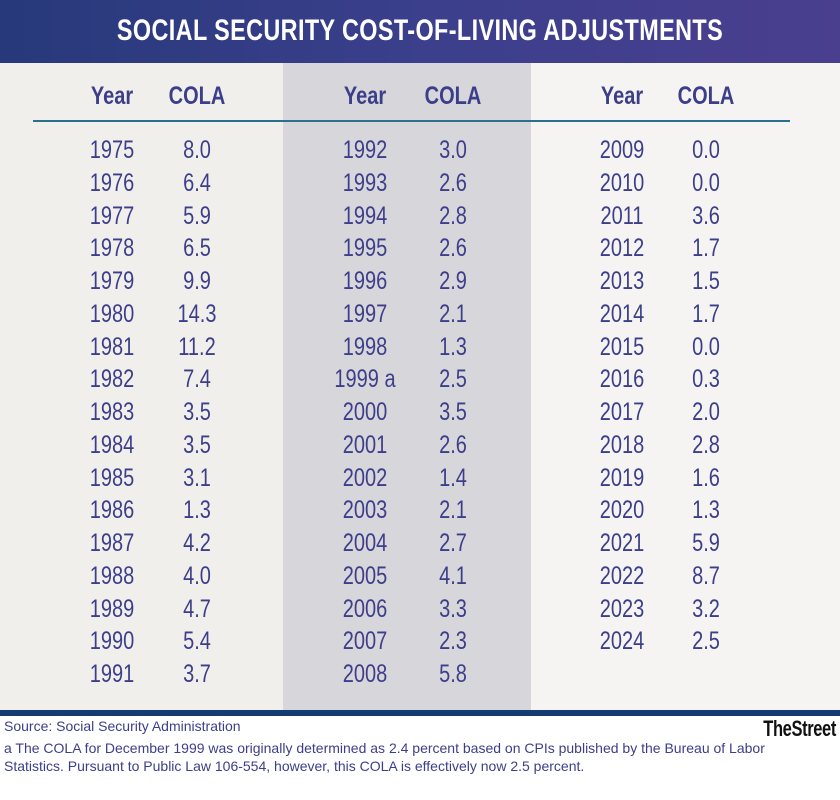  What do you see at coordinates (112, 150) in the screenshot?
I see `year-cell: 1975` at bounding box center [112, 150].